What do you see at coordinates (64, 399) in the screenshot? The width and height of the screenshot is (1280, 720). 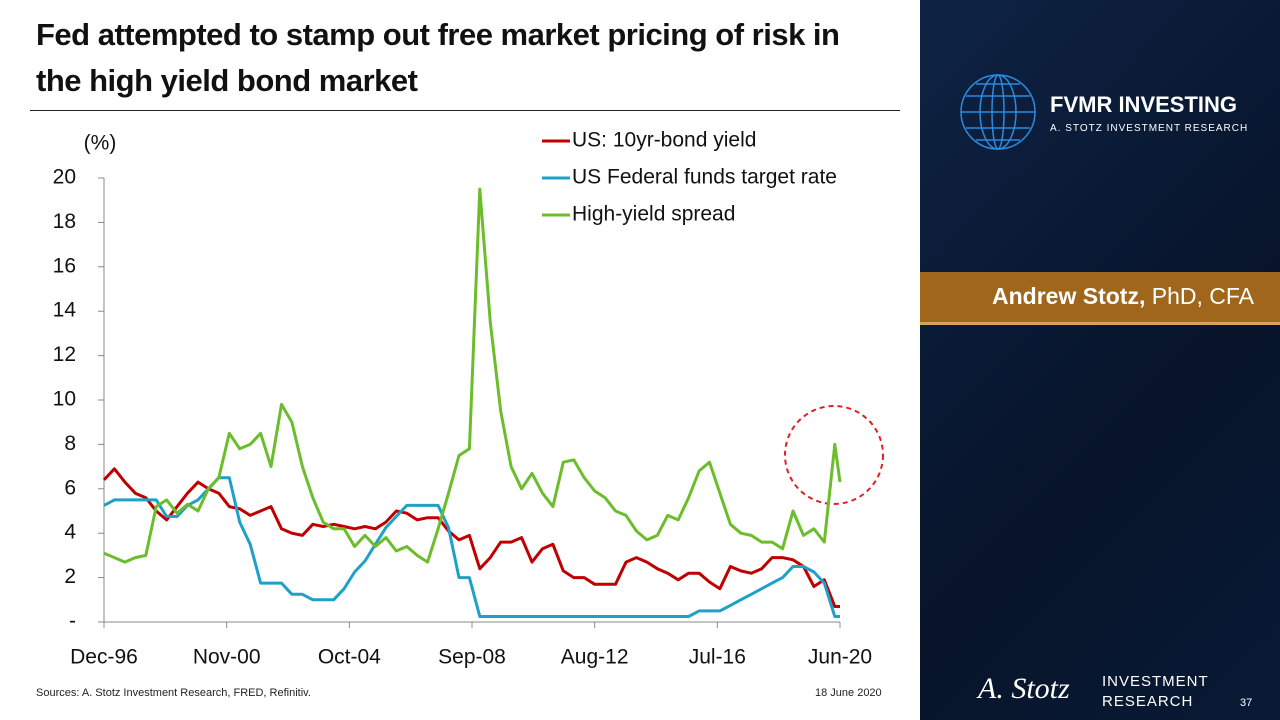 I see `y-tick-label: 10` at bounding box center [64, 399].